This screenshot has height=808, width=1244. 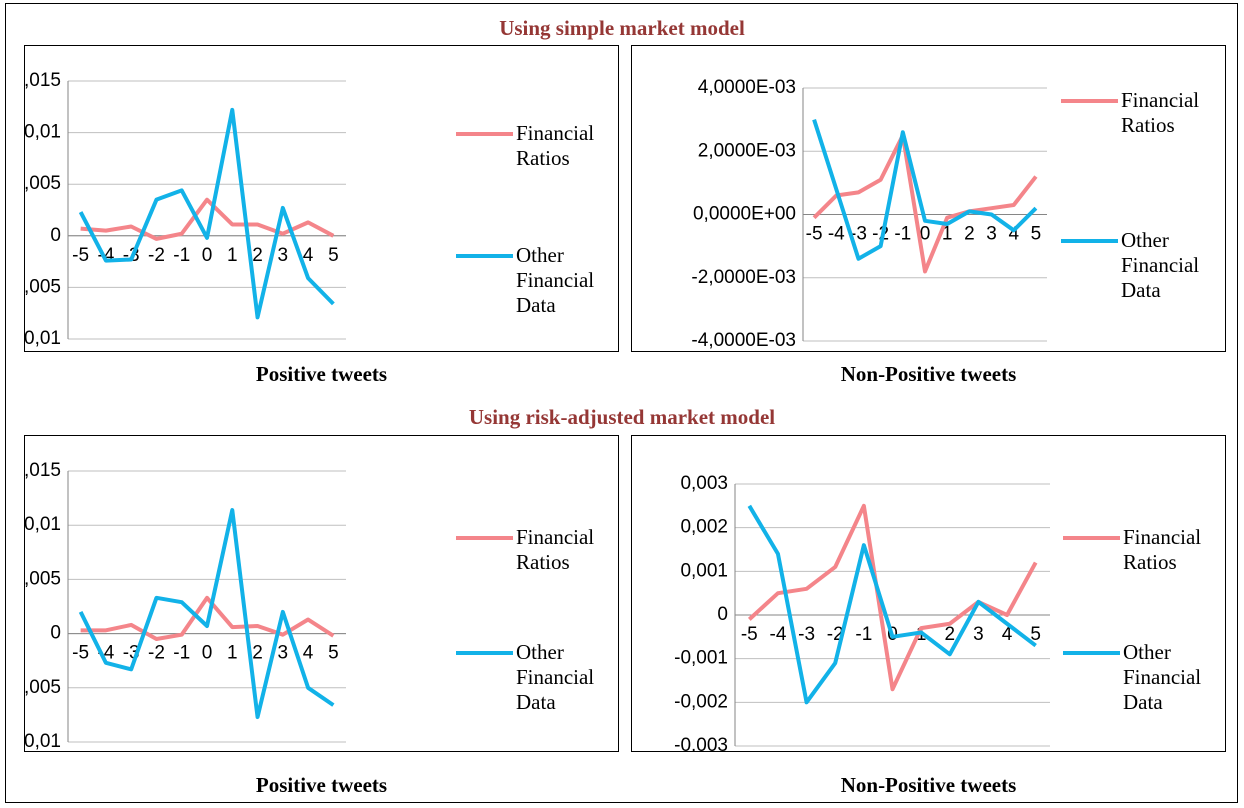 What do you see at coordinates (747, 87) in the screenshot?
I see `y-tick-label: 4,0000E-03` at bounding box center [747, 87].